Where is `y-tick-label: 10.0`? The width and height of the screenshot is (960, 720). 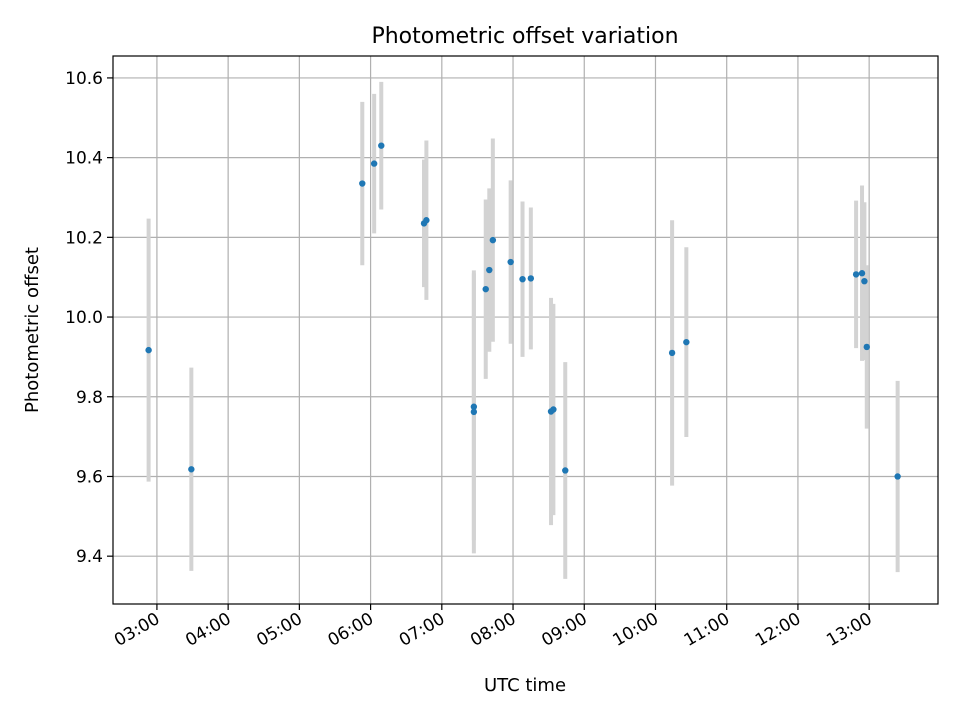 y-tick-label: 10.0 is located at coordinates (84, 318).